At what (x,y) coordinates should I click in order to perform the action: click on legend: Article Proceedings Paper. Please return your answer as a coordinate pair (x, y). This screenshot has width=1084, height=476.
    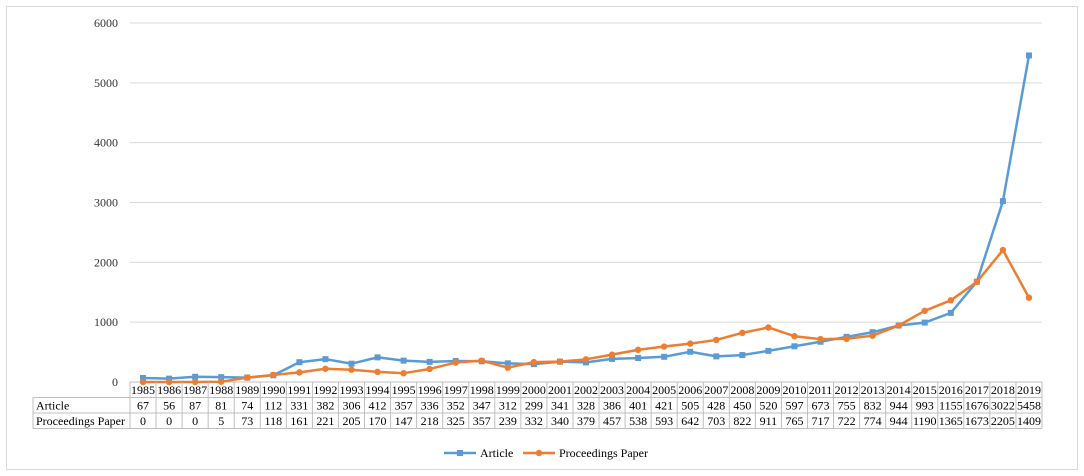
    Looking at the image, I should click on (546, 453).